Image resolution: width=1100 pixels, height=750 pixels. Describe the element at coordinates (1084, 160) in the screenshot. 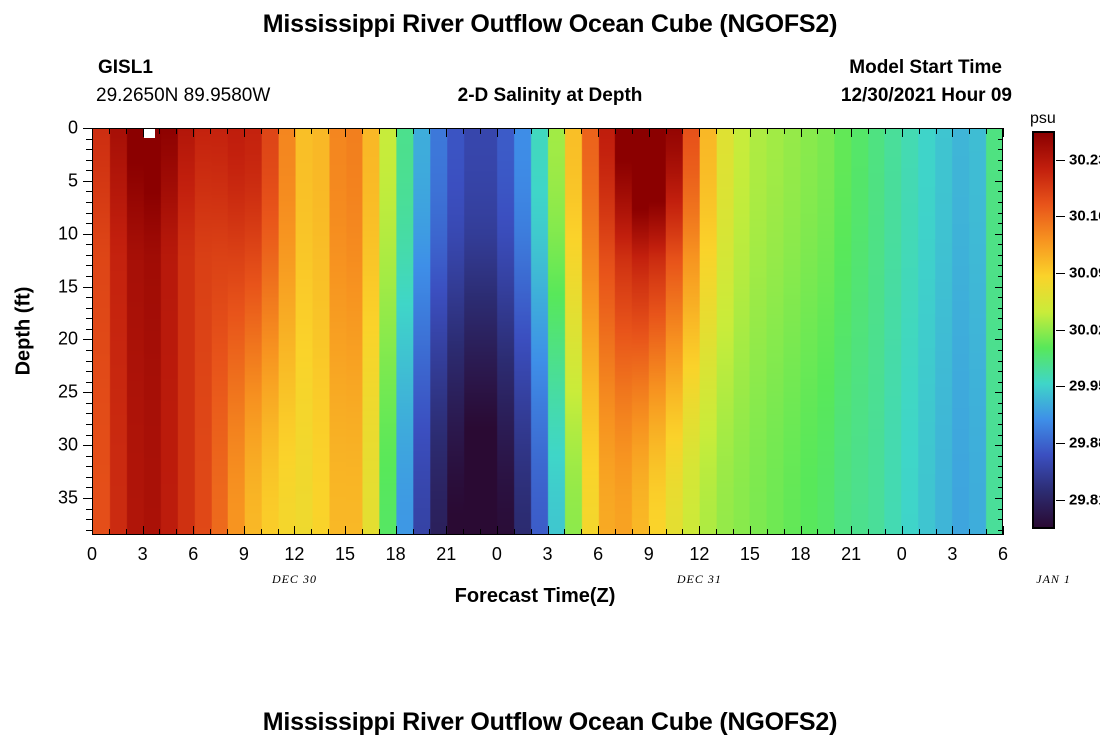

I see `colorbar-tick-label: 30.2343` at that location.